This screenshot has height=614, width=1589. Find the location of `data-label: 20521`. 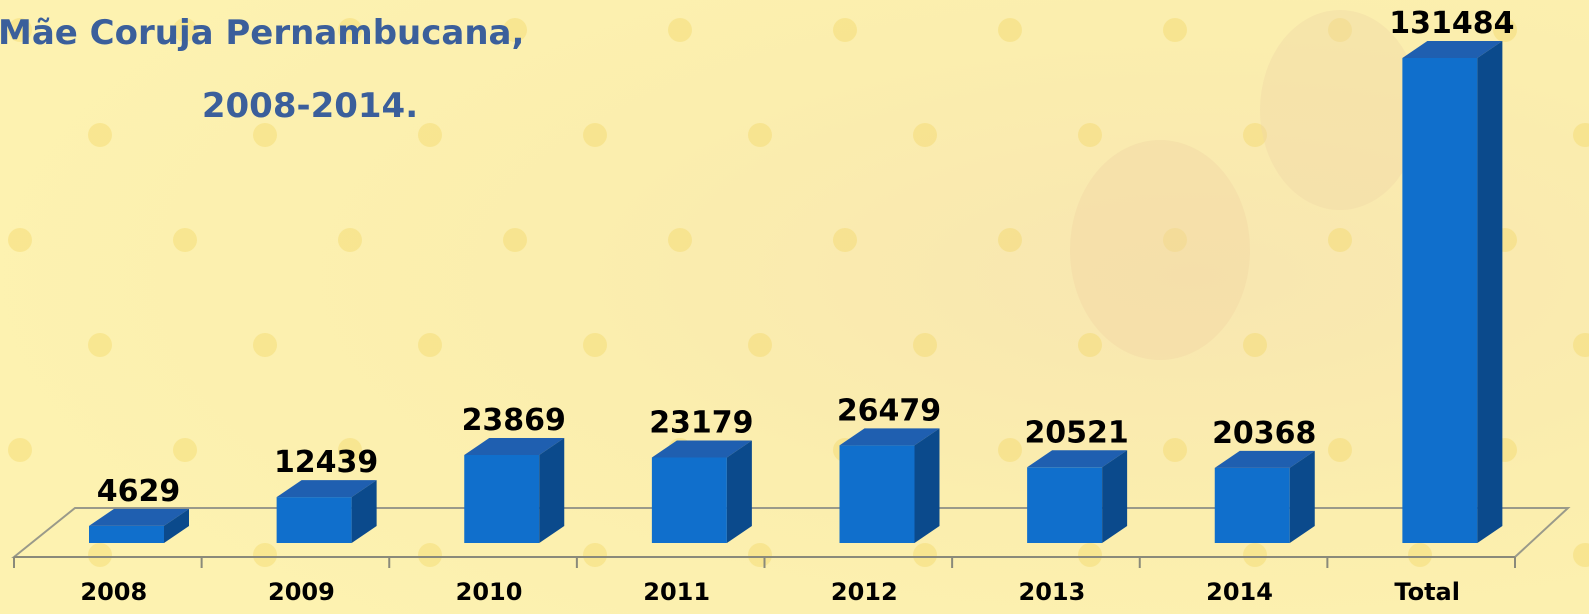

data-label: 20521 is located at coordinates (1076, 432).